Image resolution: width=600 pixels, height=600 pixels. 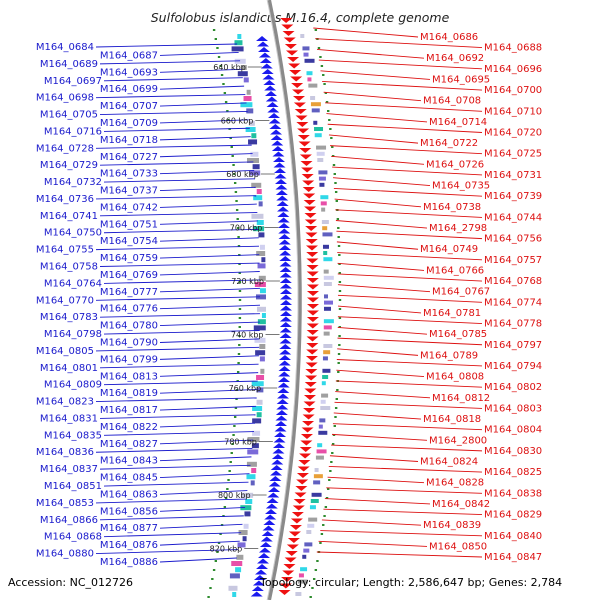 What do you see at coordinates (129, 275) in the screenshot?
I see `gene-label: M164_0769` at bounding box center [129, 275].